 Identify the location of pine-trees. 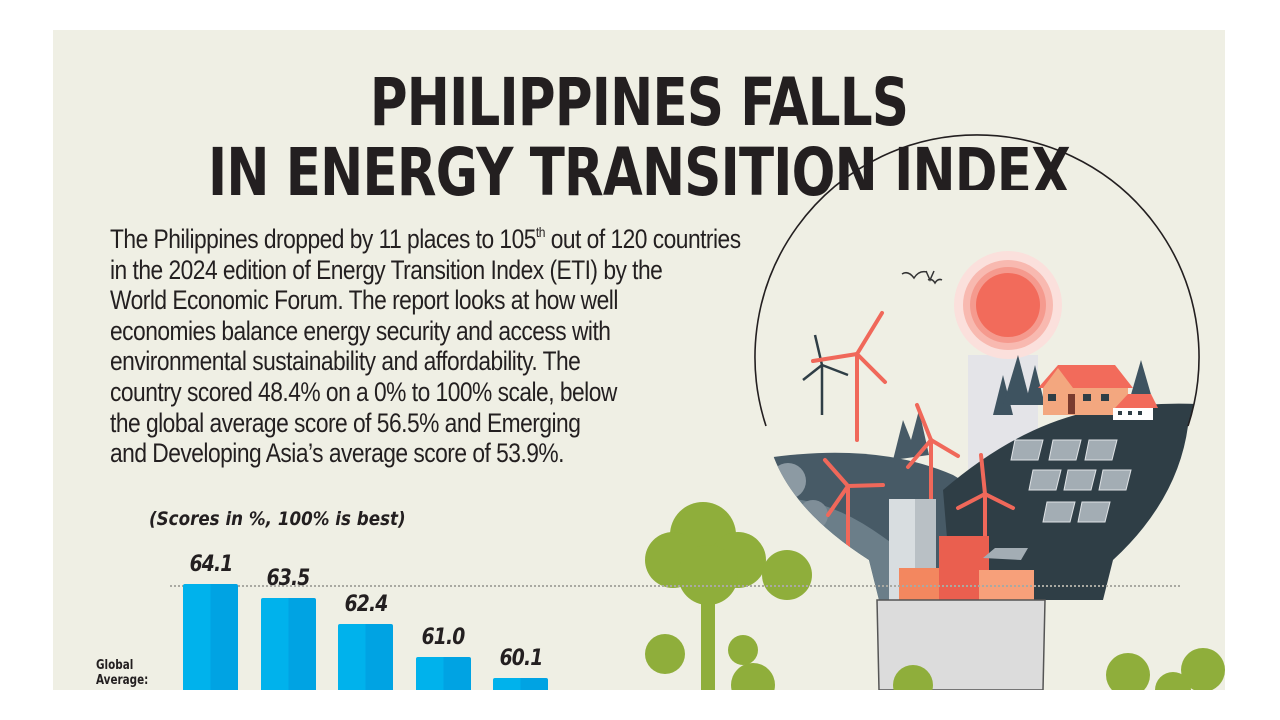
(1072, 385).